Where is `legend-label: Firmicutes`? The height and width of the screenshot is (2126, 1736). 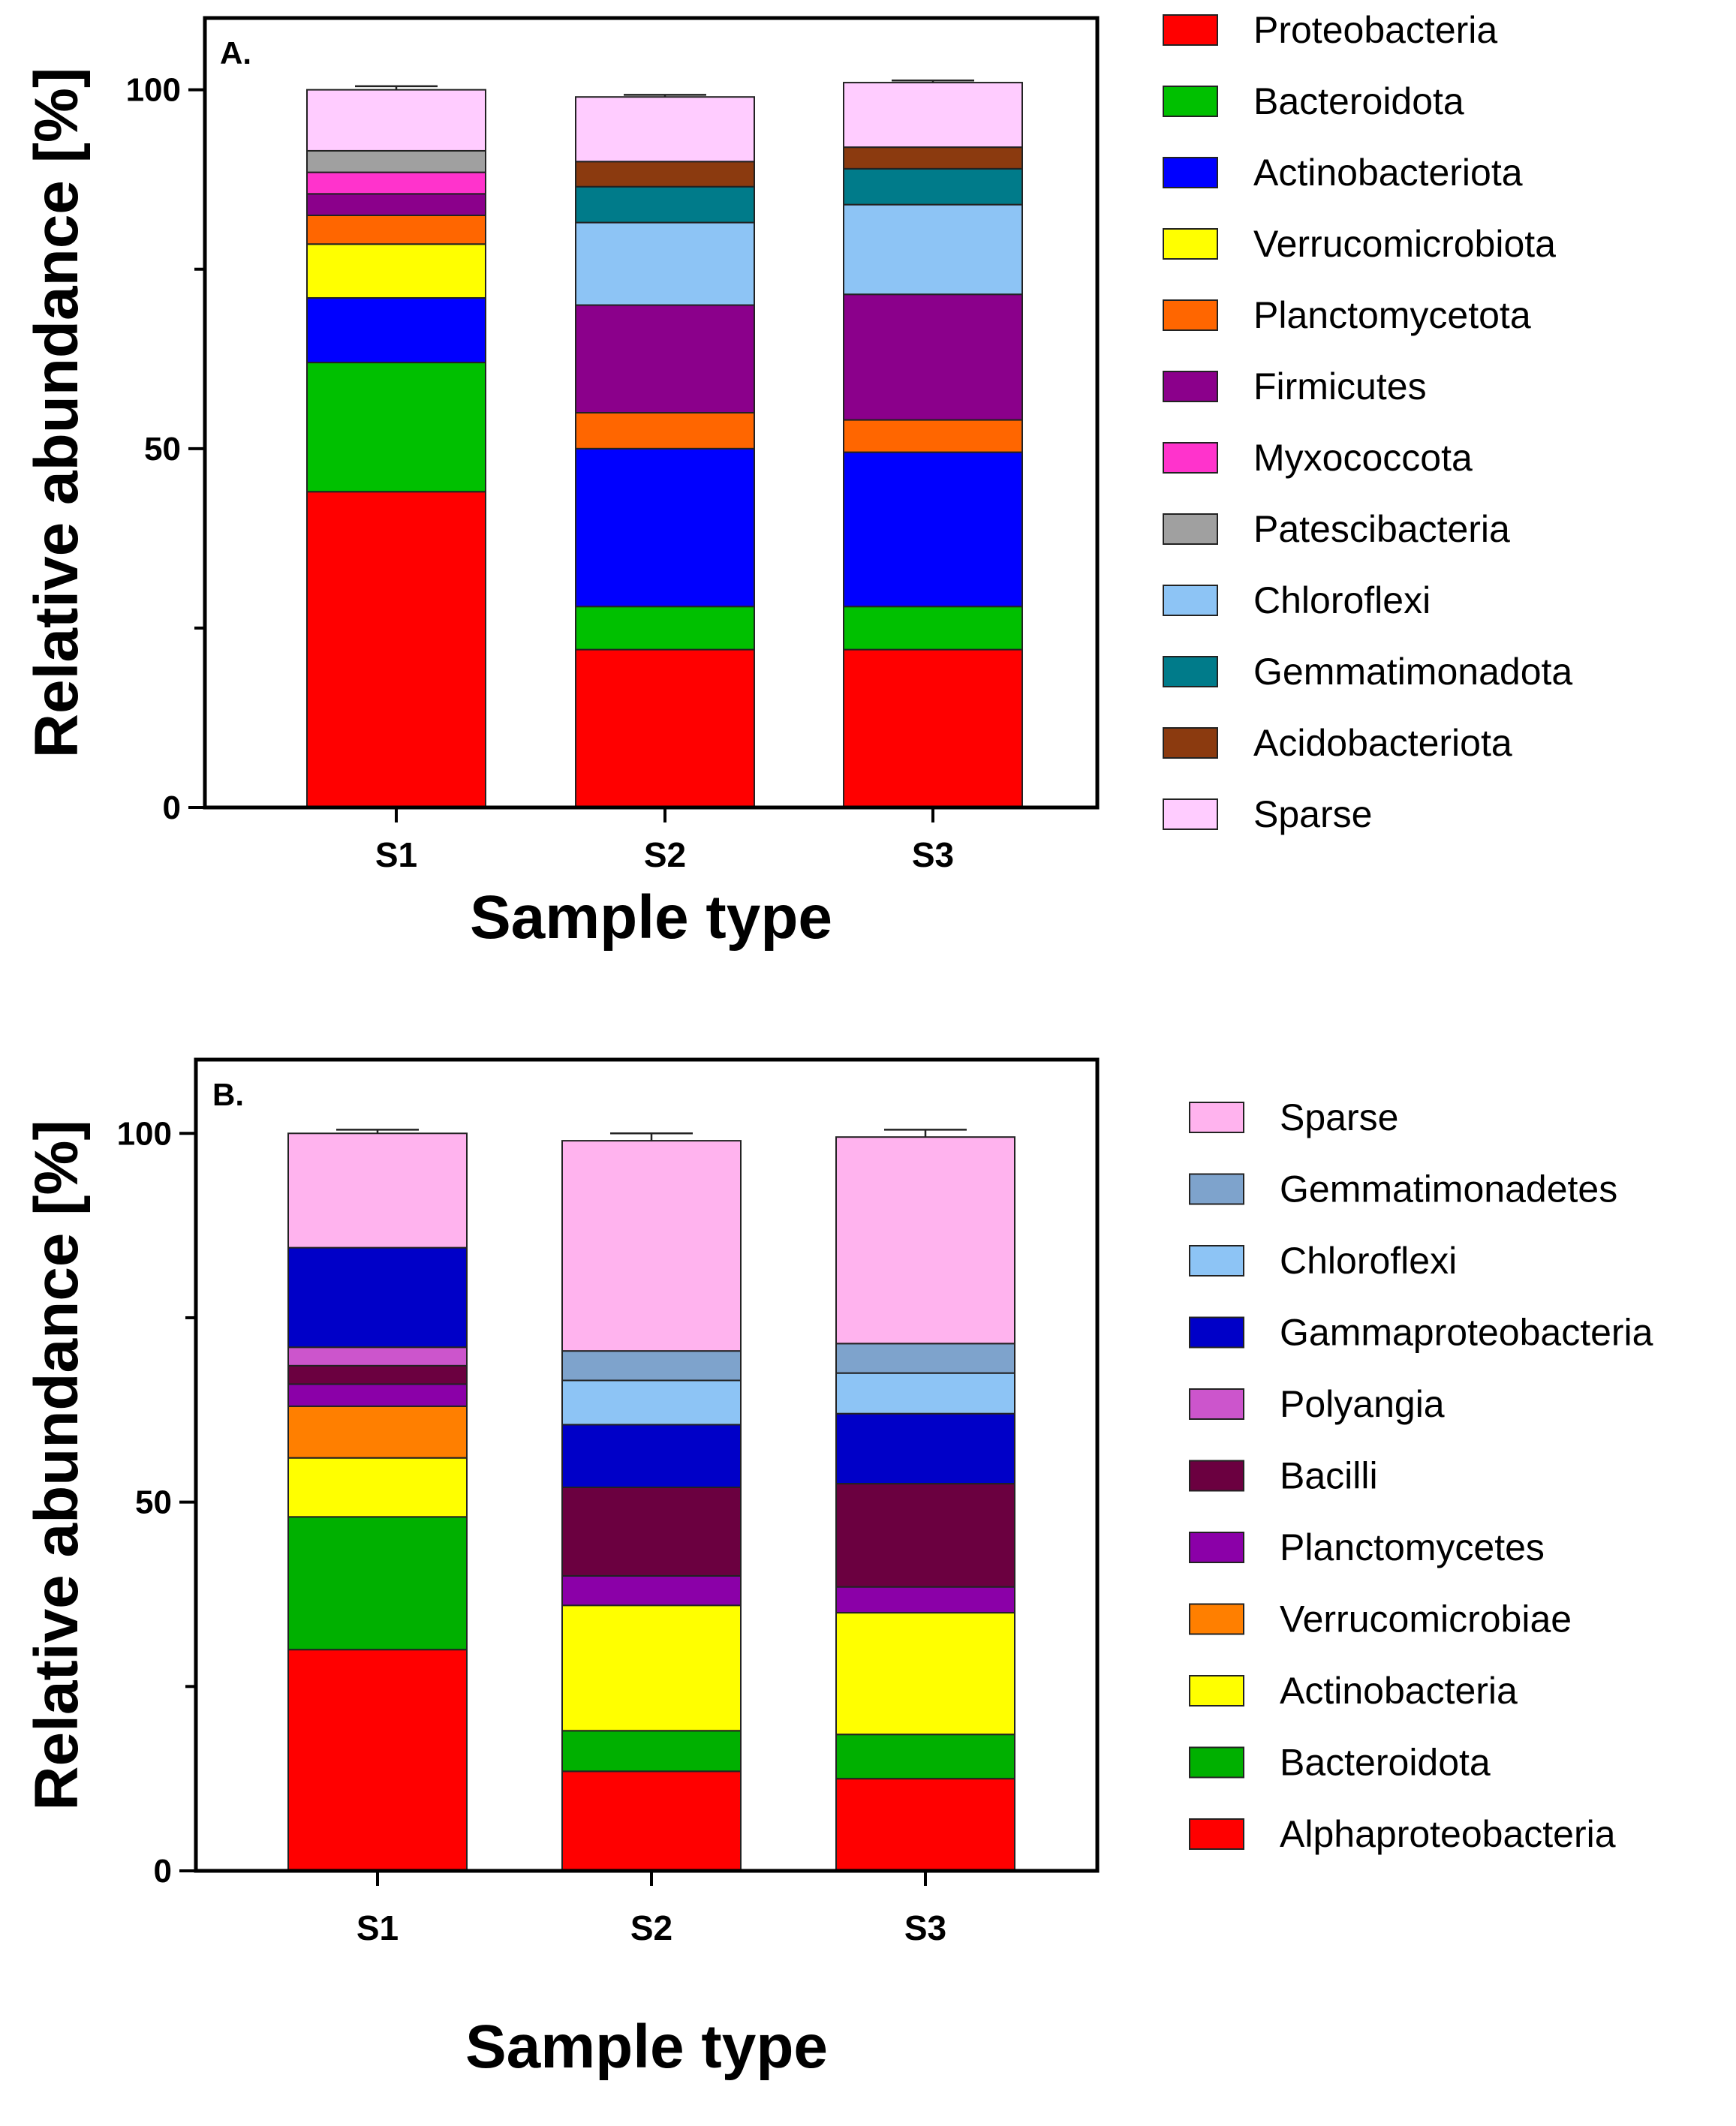
legend-label: Firmicutes is located at coordinates (1340, 386).